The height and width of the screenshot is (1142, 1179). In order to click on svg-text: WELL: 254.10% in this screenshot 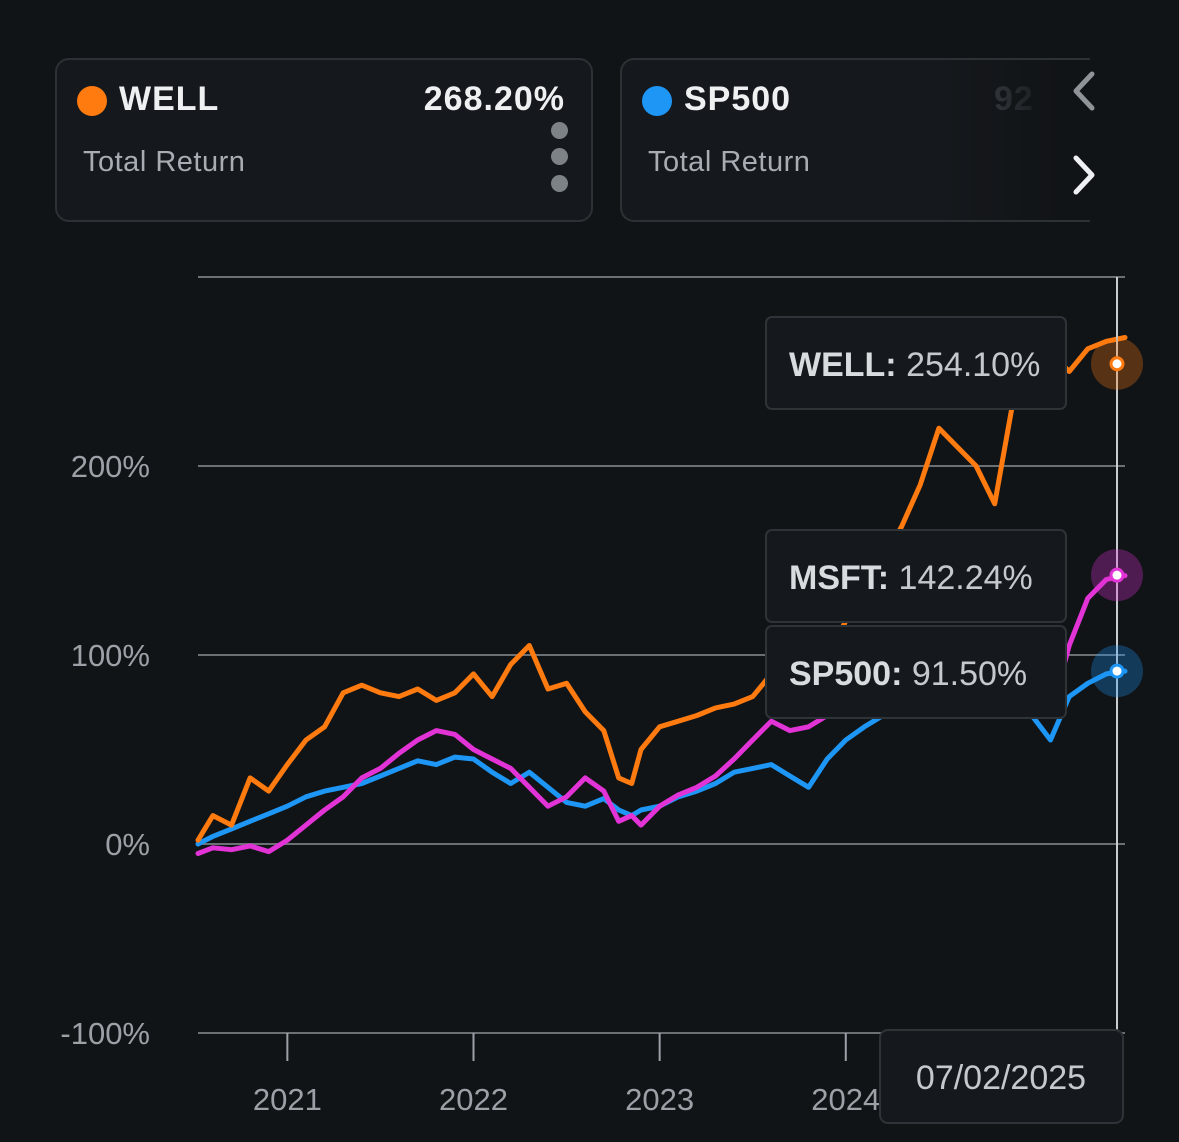, I will do `click(914, 365)`.